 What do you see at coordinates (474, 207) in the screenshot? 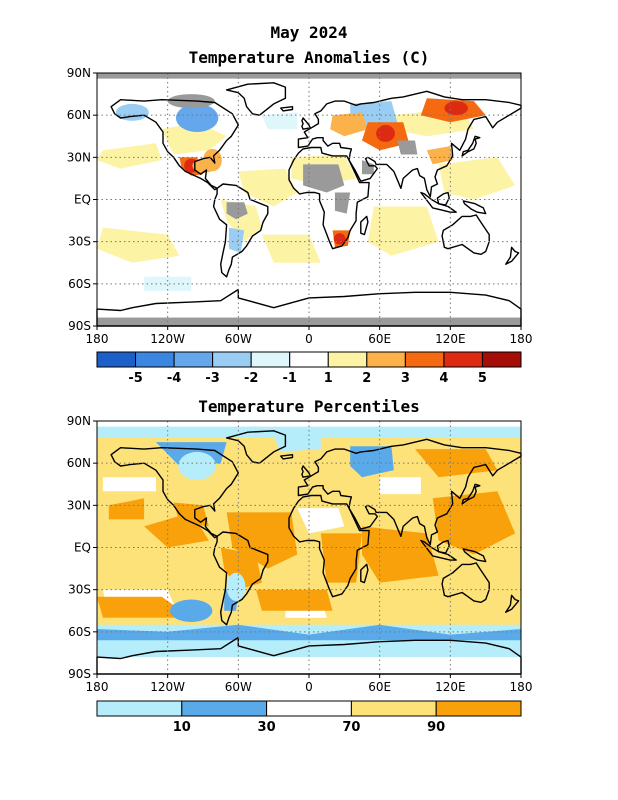
I see `anomaly-coast-new-guinea` at bounding box center [474, 207].